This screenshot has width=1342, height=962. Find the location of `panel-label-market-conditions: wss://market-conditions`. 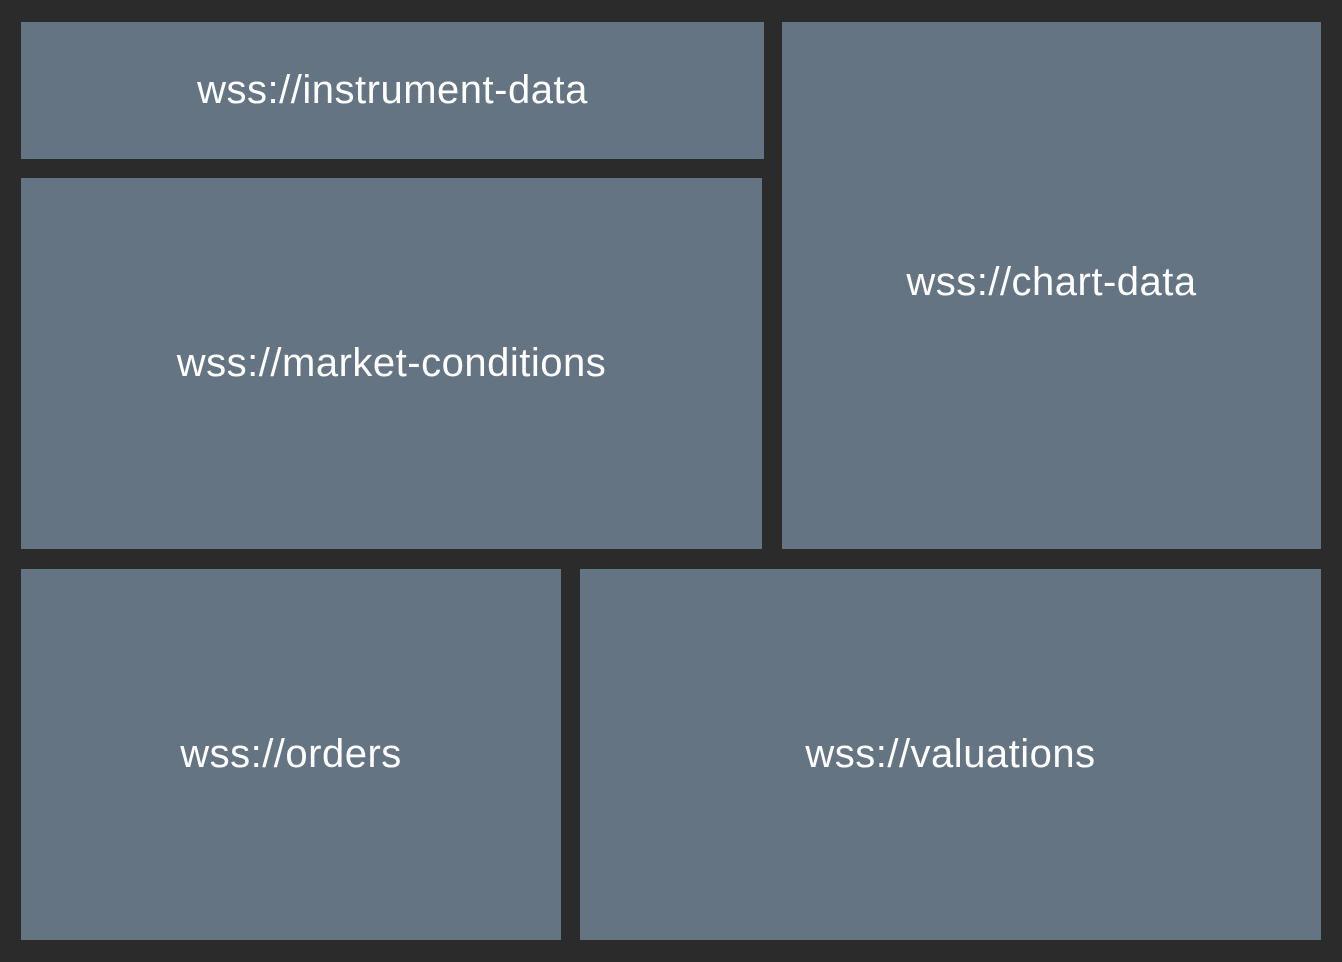

panel-label-market-conditions: wss://market-conditions is located at coordinates (391, 363).